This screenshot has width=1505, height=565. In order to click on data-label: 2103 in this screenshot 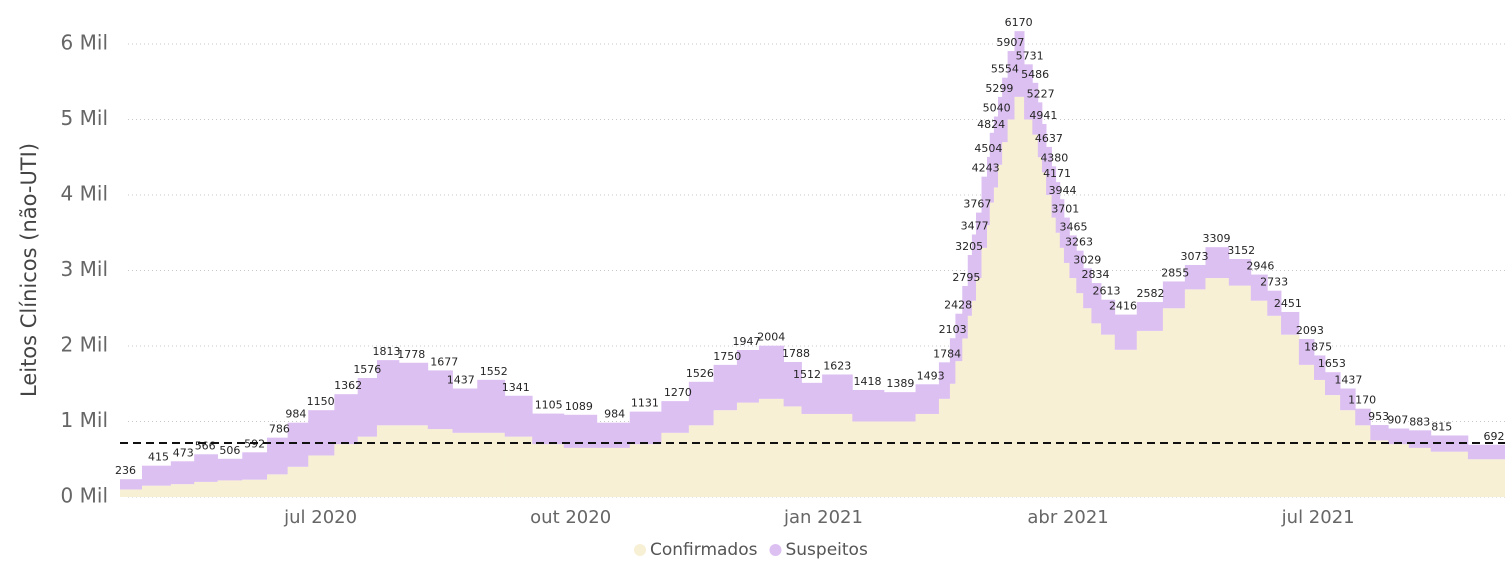, I will do `click(953, 329)`.